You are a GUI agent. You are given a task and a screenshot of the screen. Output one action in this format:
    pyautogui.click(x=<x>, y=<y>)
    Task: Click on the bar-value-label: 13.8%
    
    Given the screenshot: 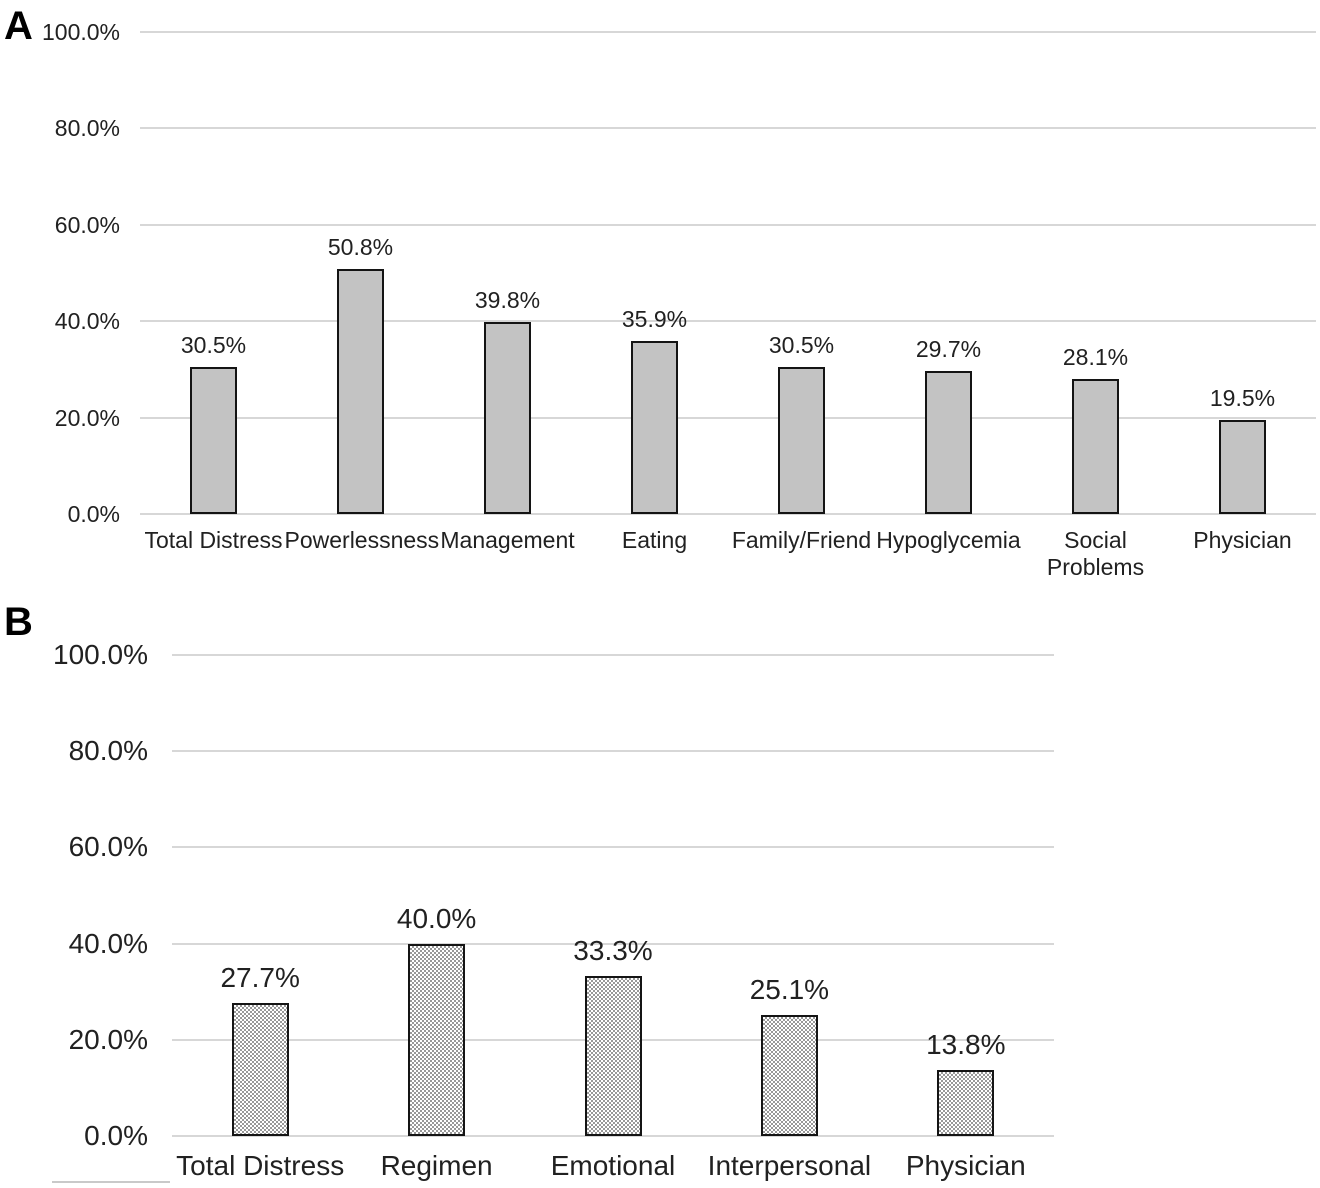 What is the action you would take?
    pyautogui.click(x=966, y=1044)
    